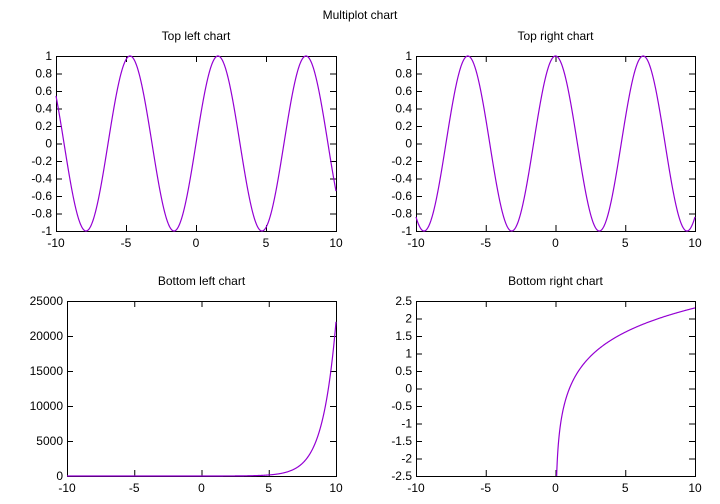 The height and width of the screenshot is (504, 720). What do you see at coordinates (196, 36) in the screenshot?
I see `top-left-chart-title: Top left chart` at bounding box center [196, 36].